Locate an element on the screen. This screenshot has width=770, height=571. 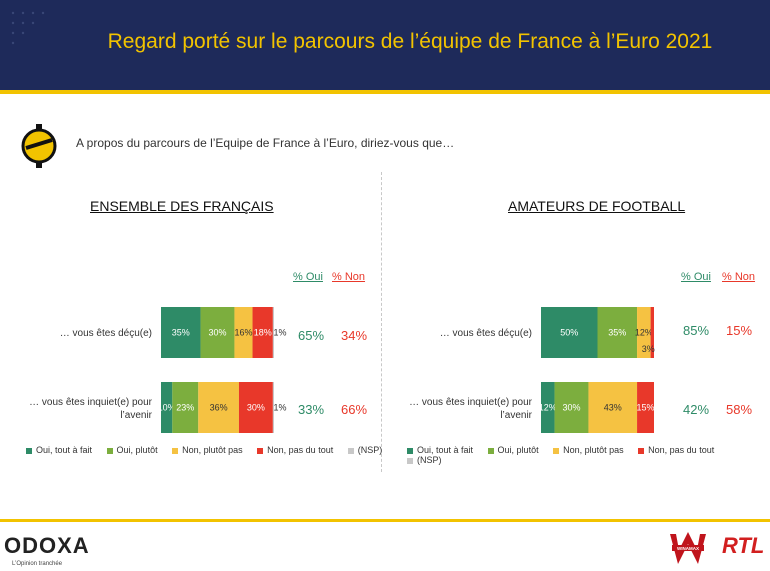
bar-label: 50% is located at coordinates (569, 333).